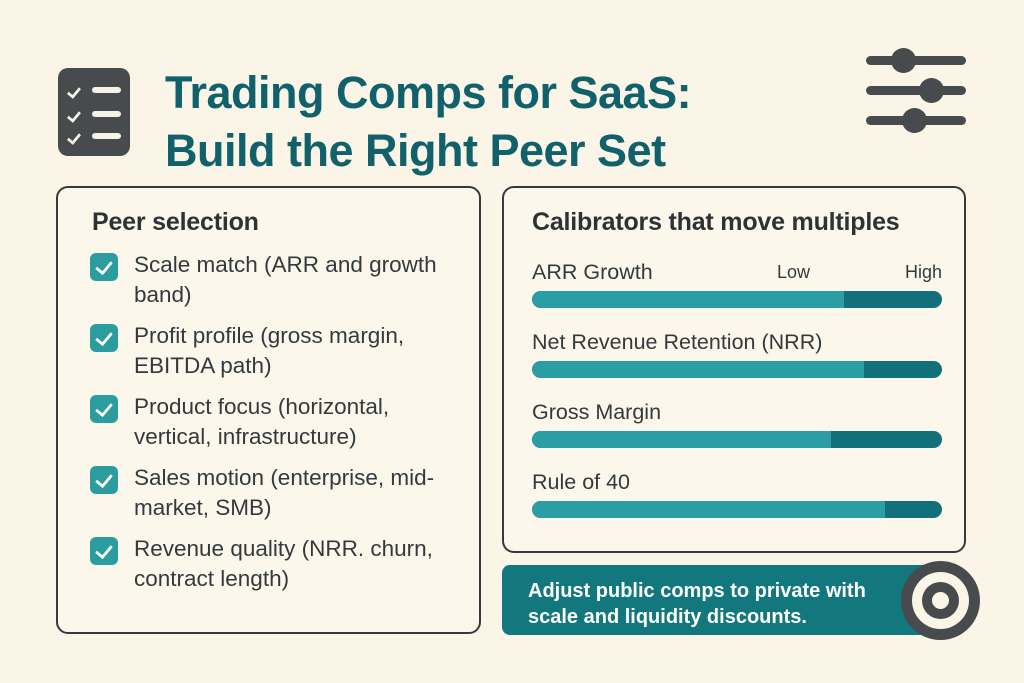  What do you see at coordinates (428, 93) in the screenshot?
I see `page-title-line-1: Trading Comps for SaaS:` at bounding box center [428, 93].